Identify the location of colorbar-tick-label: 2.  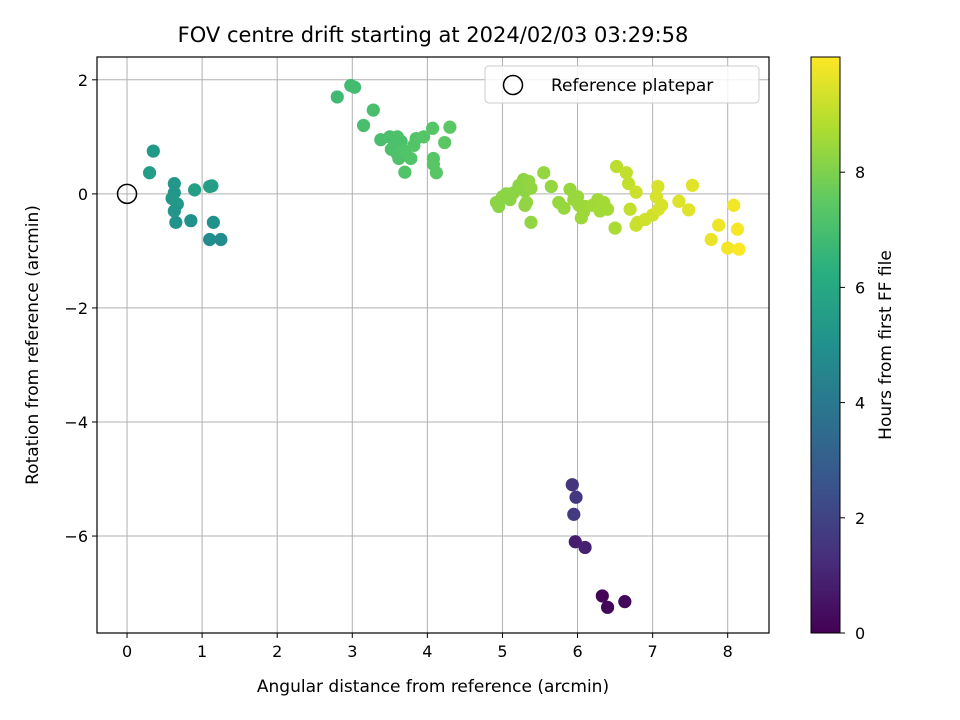
(860, 518).